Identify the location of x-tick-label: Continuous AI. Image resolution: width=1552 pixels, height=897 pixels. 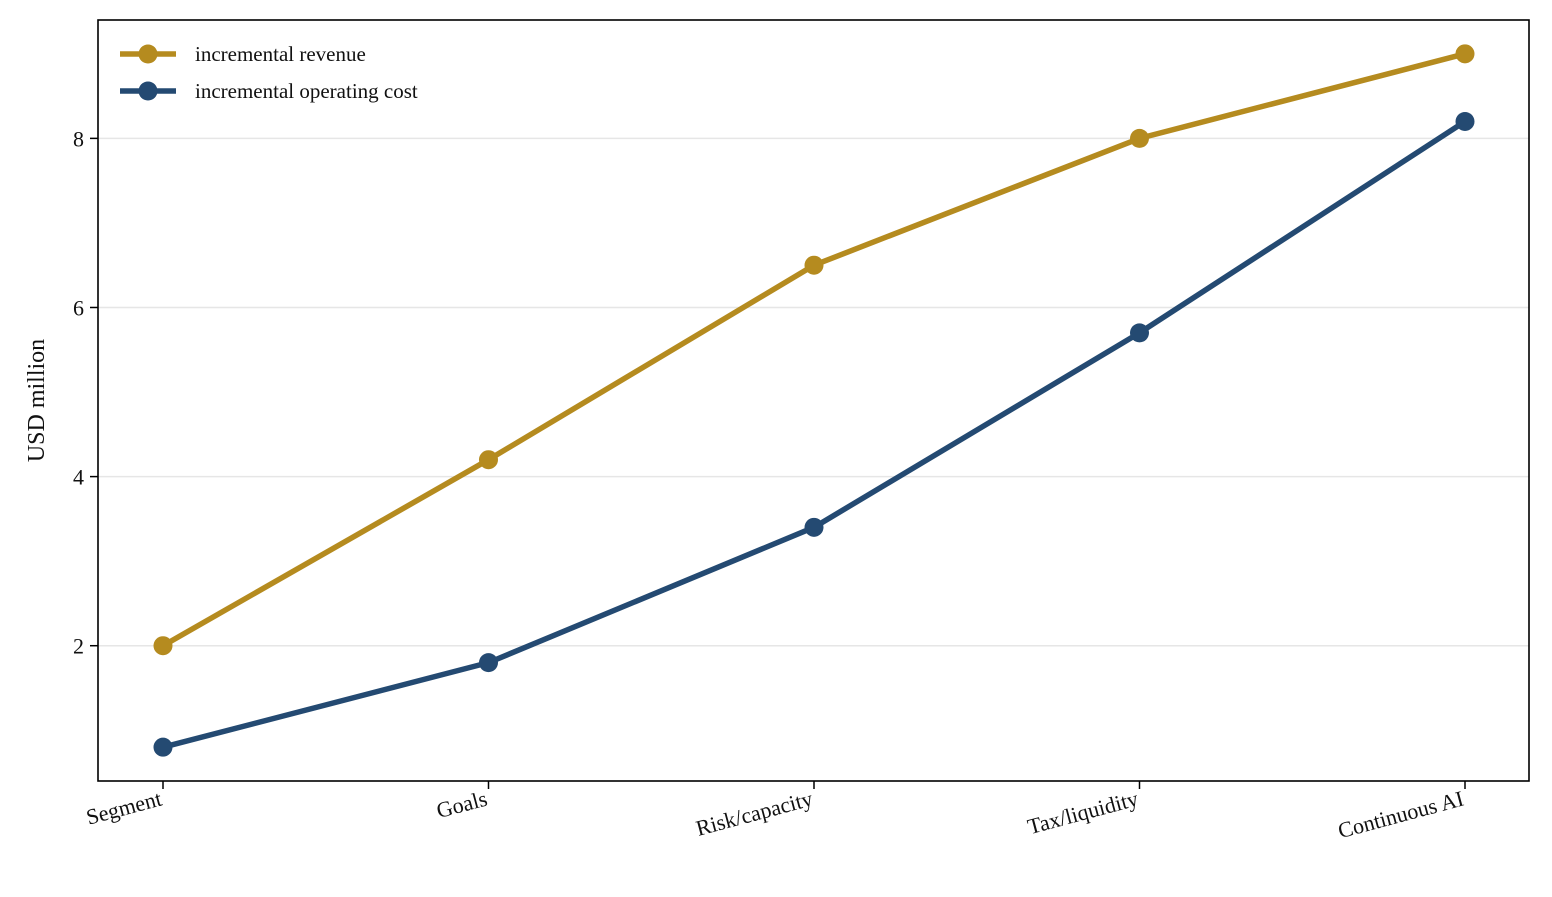
(1400, 815).